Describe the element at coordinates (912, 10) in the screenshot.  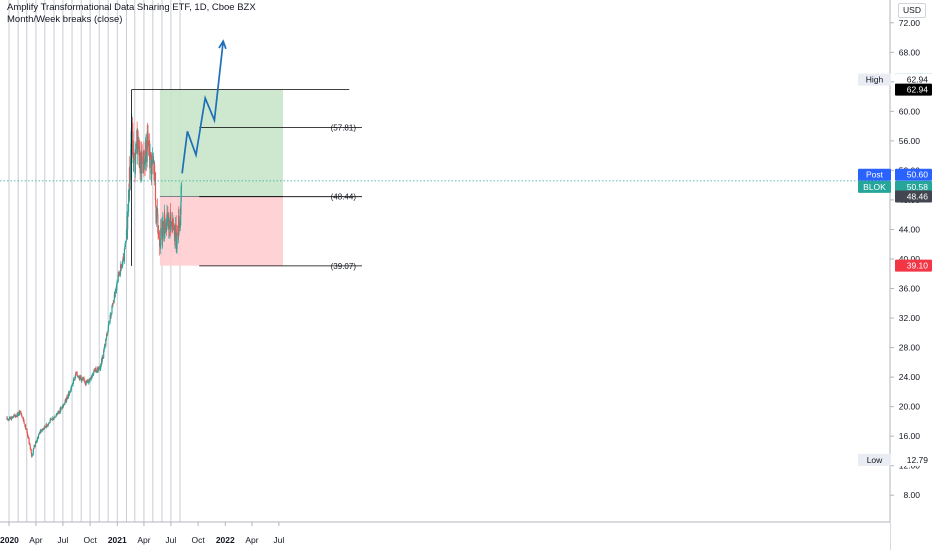
I see `currency-button: USD` at that location.